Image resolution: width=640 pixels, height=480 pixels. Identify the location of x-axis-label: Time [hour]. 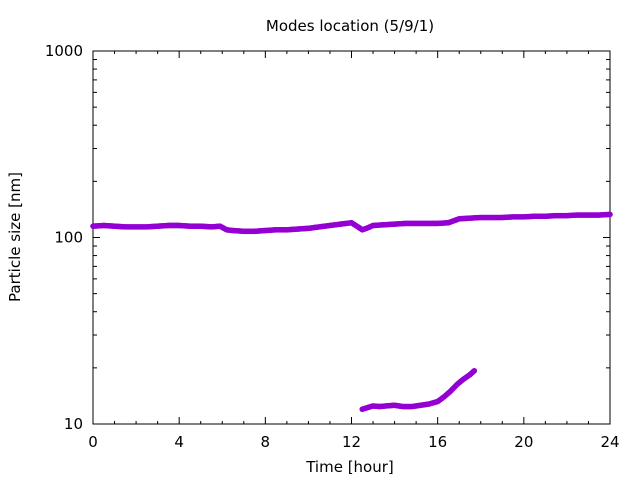
(349, 467).